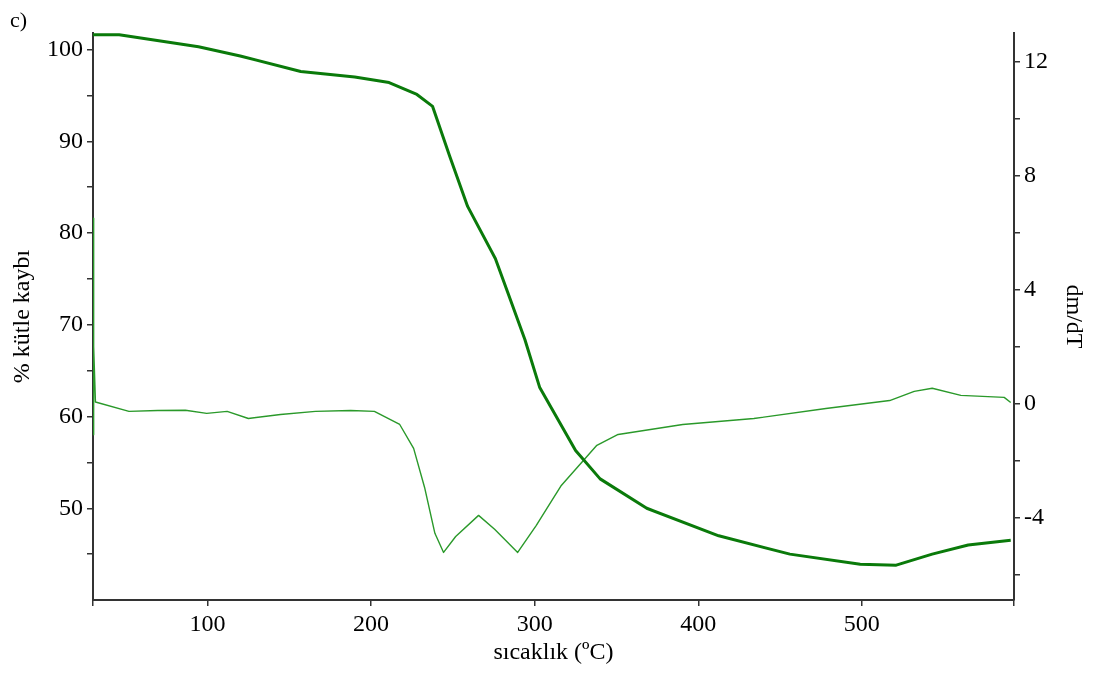 The width and height of the screenshot is (1099, 677). Describe the element at coordinates (1030, 173) in the screenshot. I see `y2-tick-label: 8` at that location.